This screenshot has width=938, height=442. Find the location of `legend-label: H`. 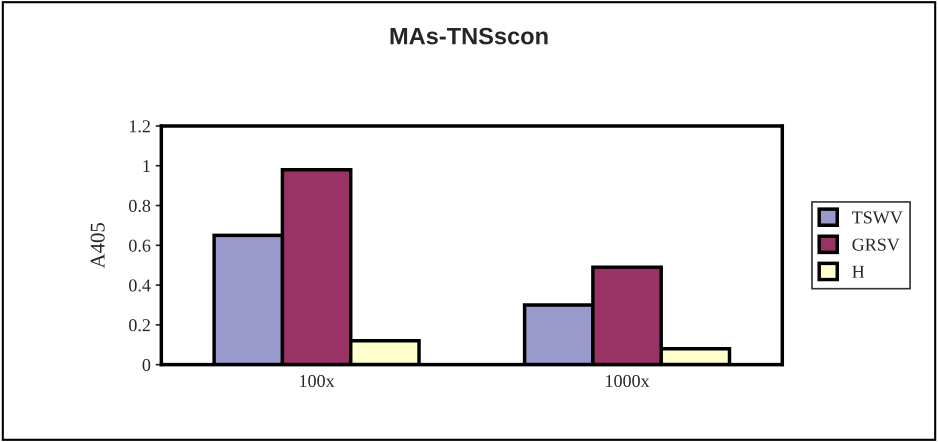

legend-label: H is located at coordinates (858, 272).